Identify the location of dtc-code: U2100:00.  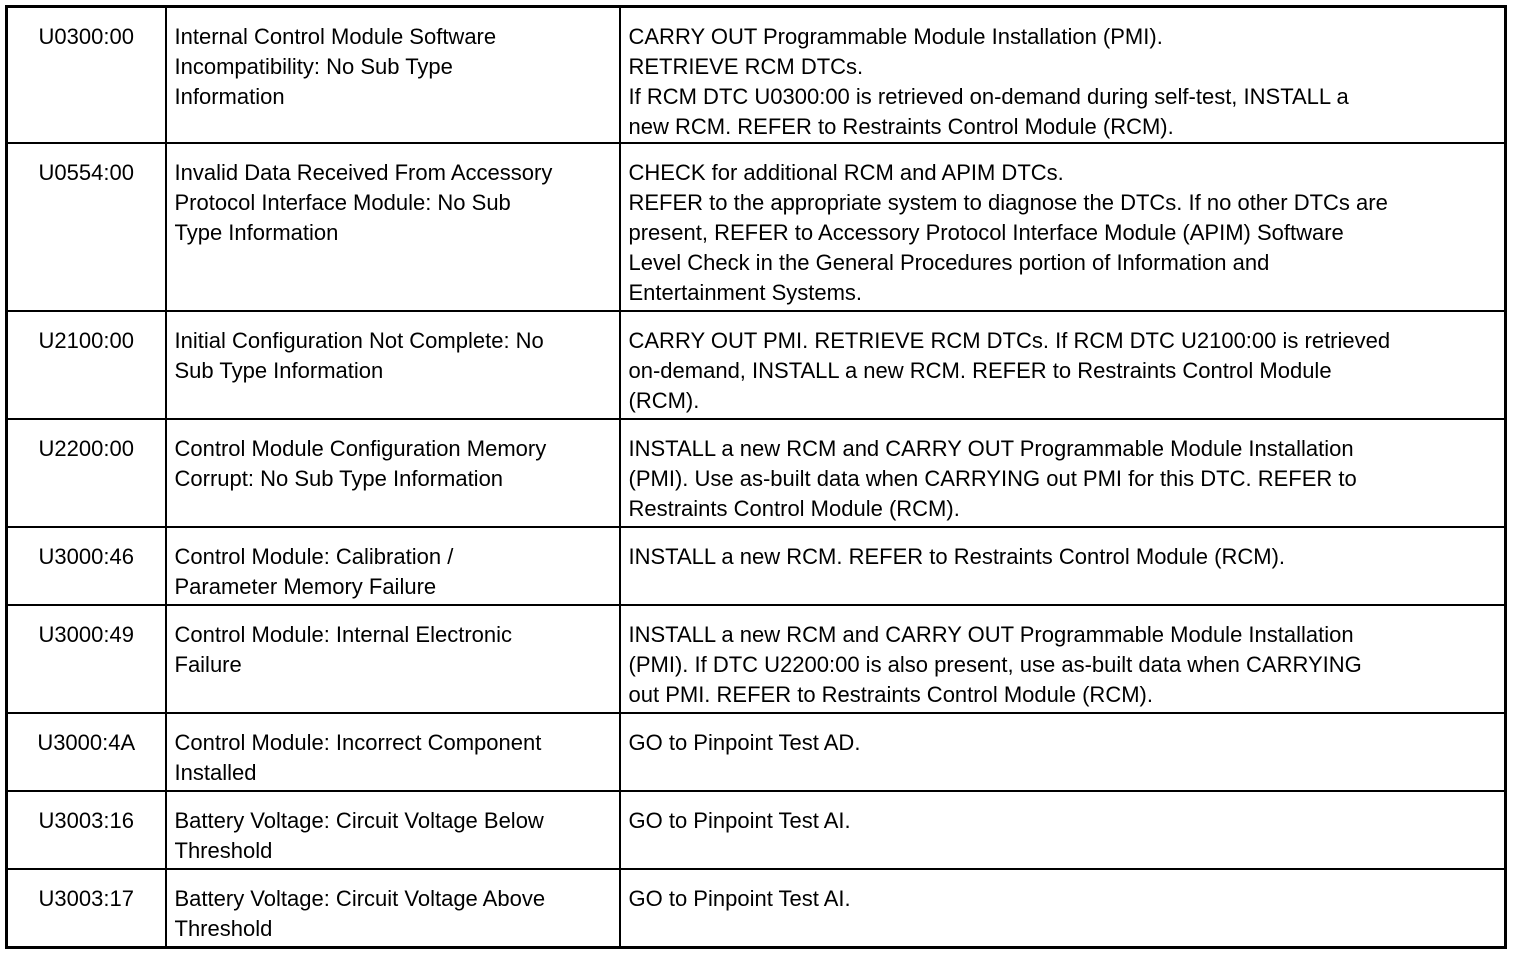
(86, 365).